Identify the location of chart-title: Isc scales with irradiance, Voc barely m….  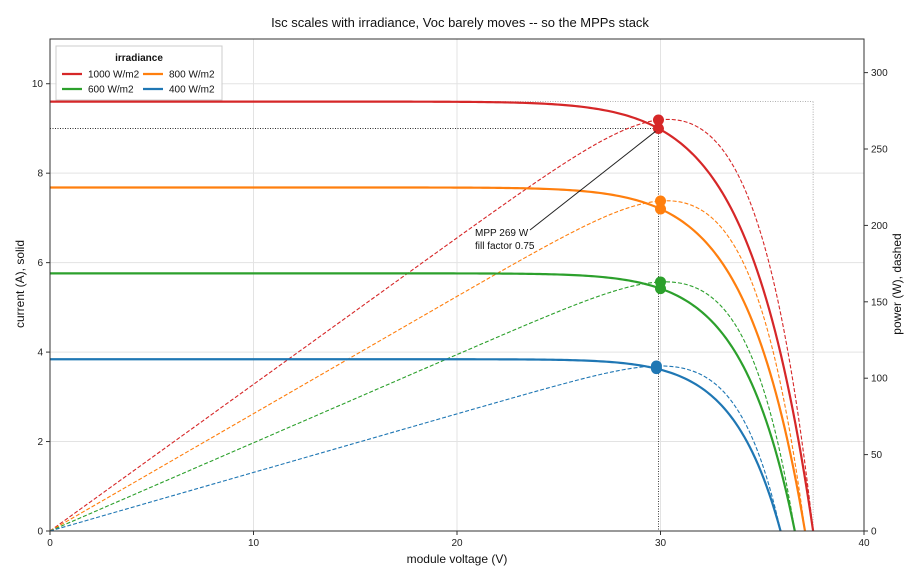
(460, 22).